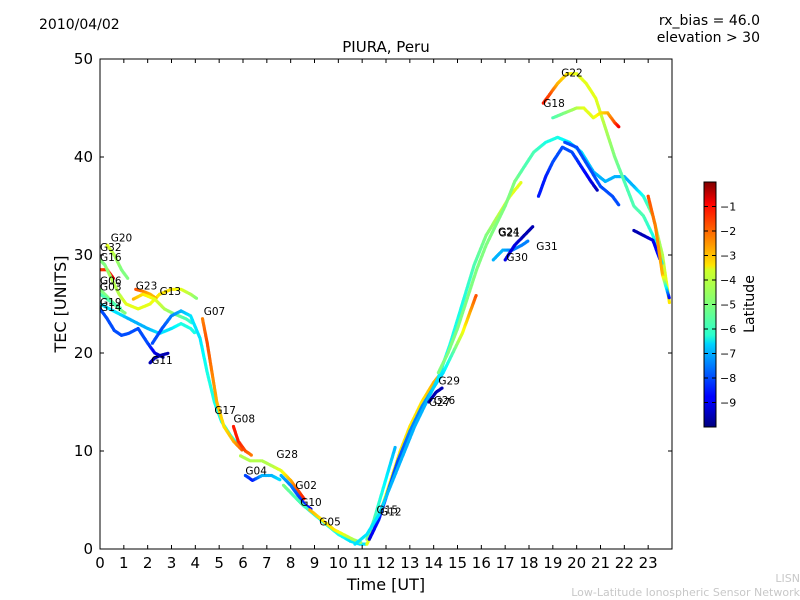 This screenshot has width=800, height=600. Describe the element at coordinates (547, 247) in the screenshot. I see `prn-label: G31` at that location.